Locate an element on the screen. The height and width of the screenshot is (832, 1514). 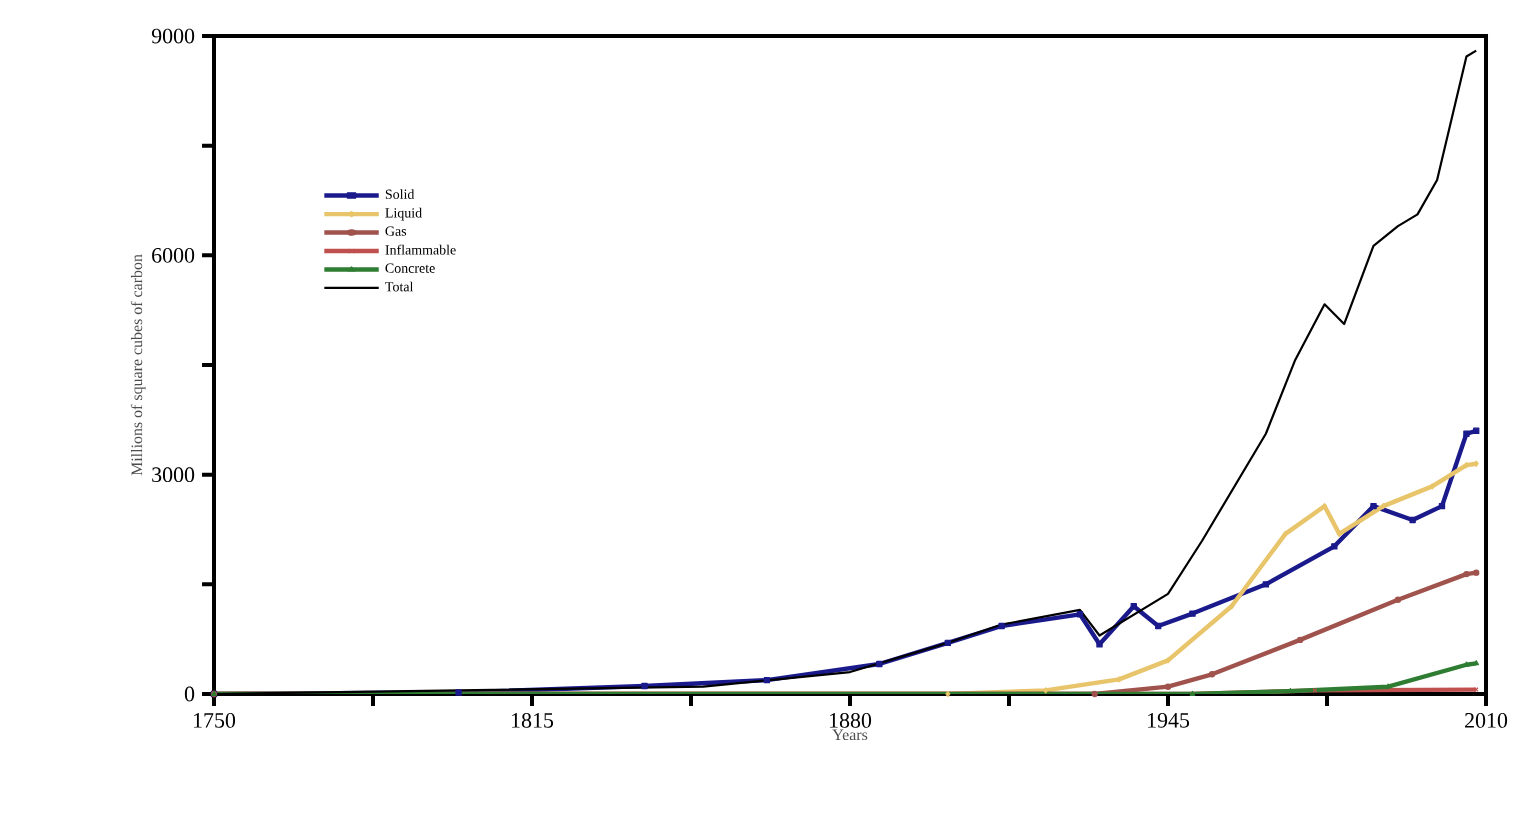
x-tick-label: 1750 is located at coordinates (215, 720).